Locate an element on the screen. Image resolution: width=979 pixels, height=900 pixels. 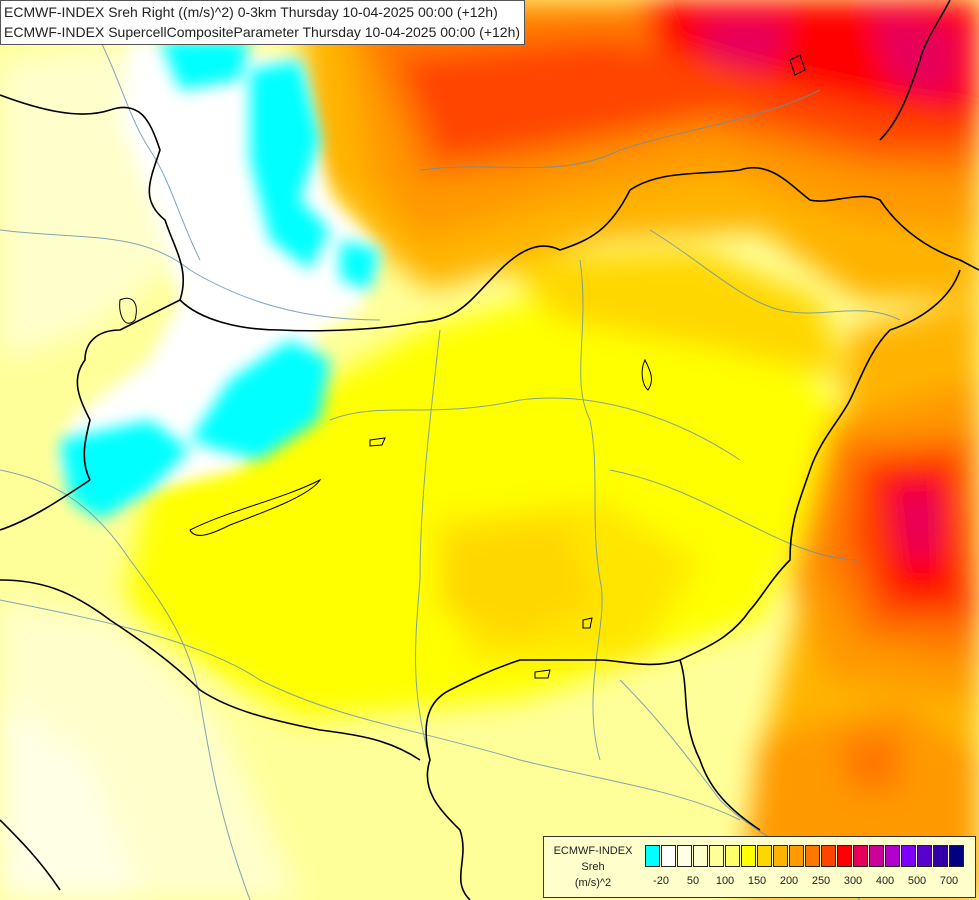
legend-tick: 300 is located at coordinates (853, 881).